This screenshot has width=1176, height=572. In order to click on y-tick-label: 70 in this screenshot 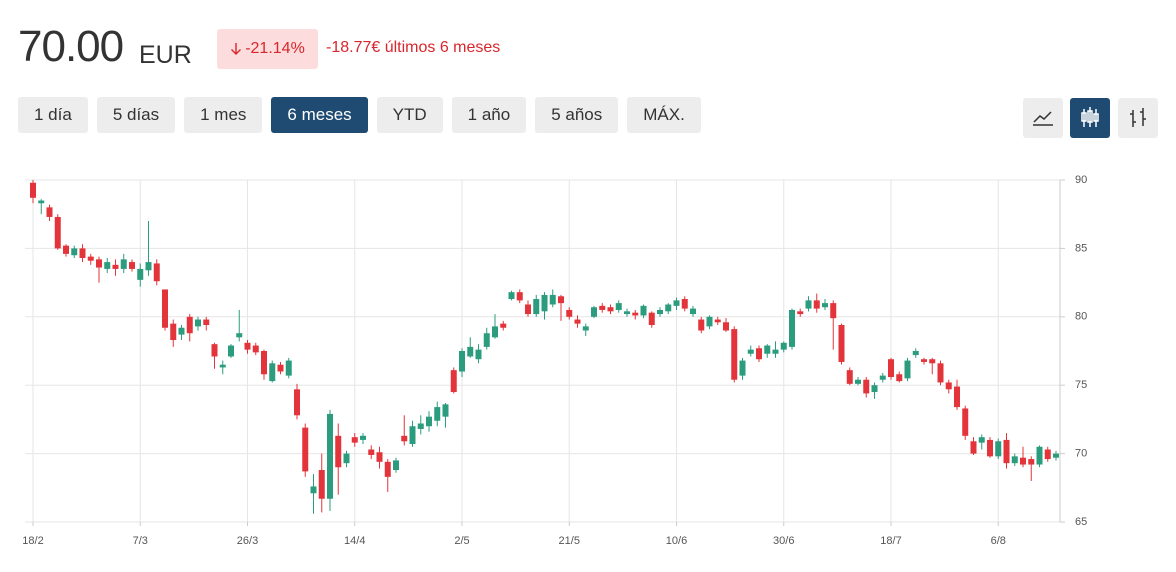, I will do `click(1081, 454)`.